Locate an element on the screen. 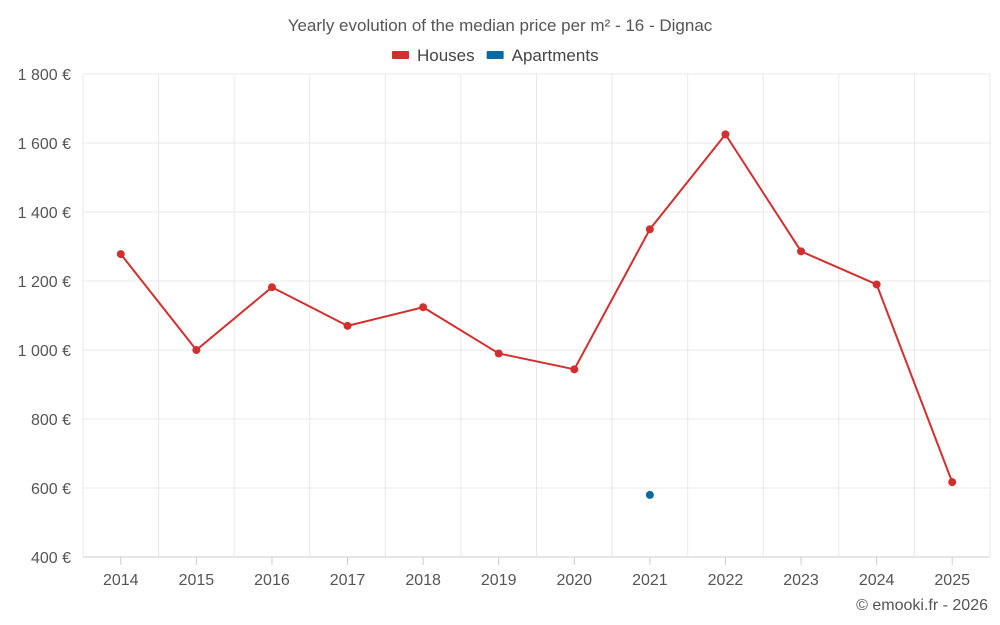  x-tick-label: 2025 is located at coordinates (952, 580).